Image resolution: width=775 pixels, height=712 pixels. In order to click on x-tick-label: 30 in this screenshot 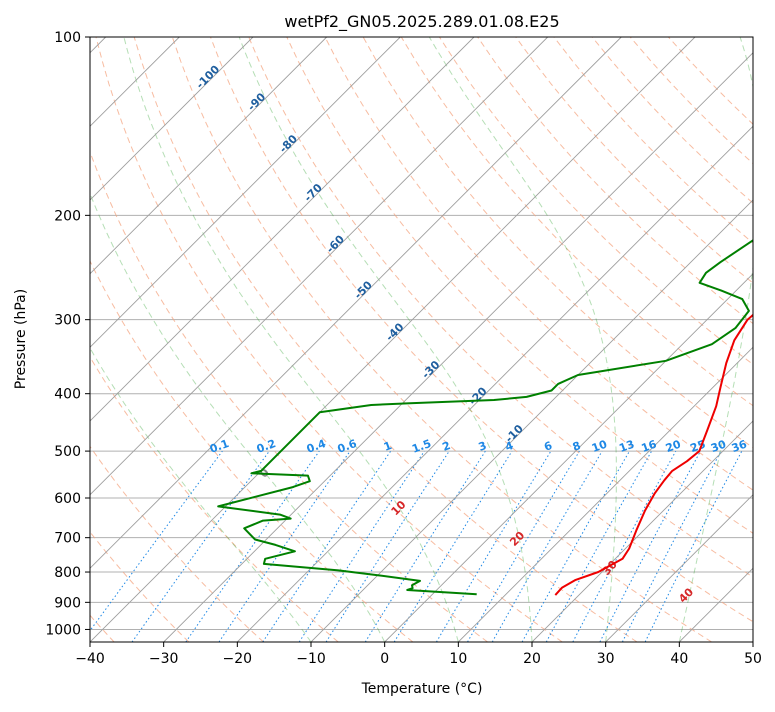, I will do `click(606, 659)`.